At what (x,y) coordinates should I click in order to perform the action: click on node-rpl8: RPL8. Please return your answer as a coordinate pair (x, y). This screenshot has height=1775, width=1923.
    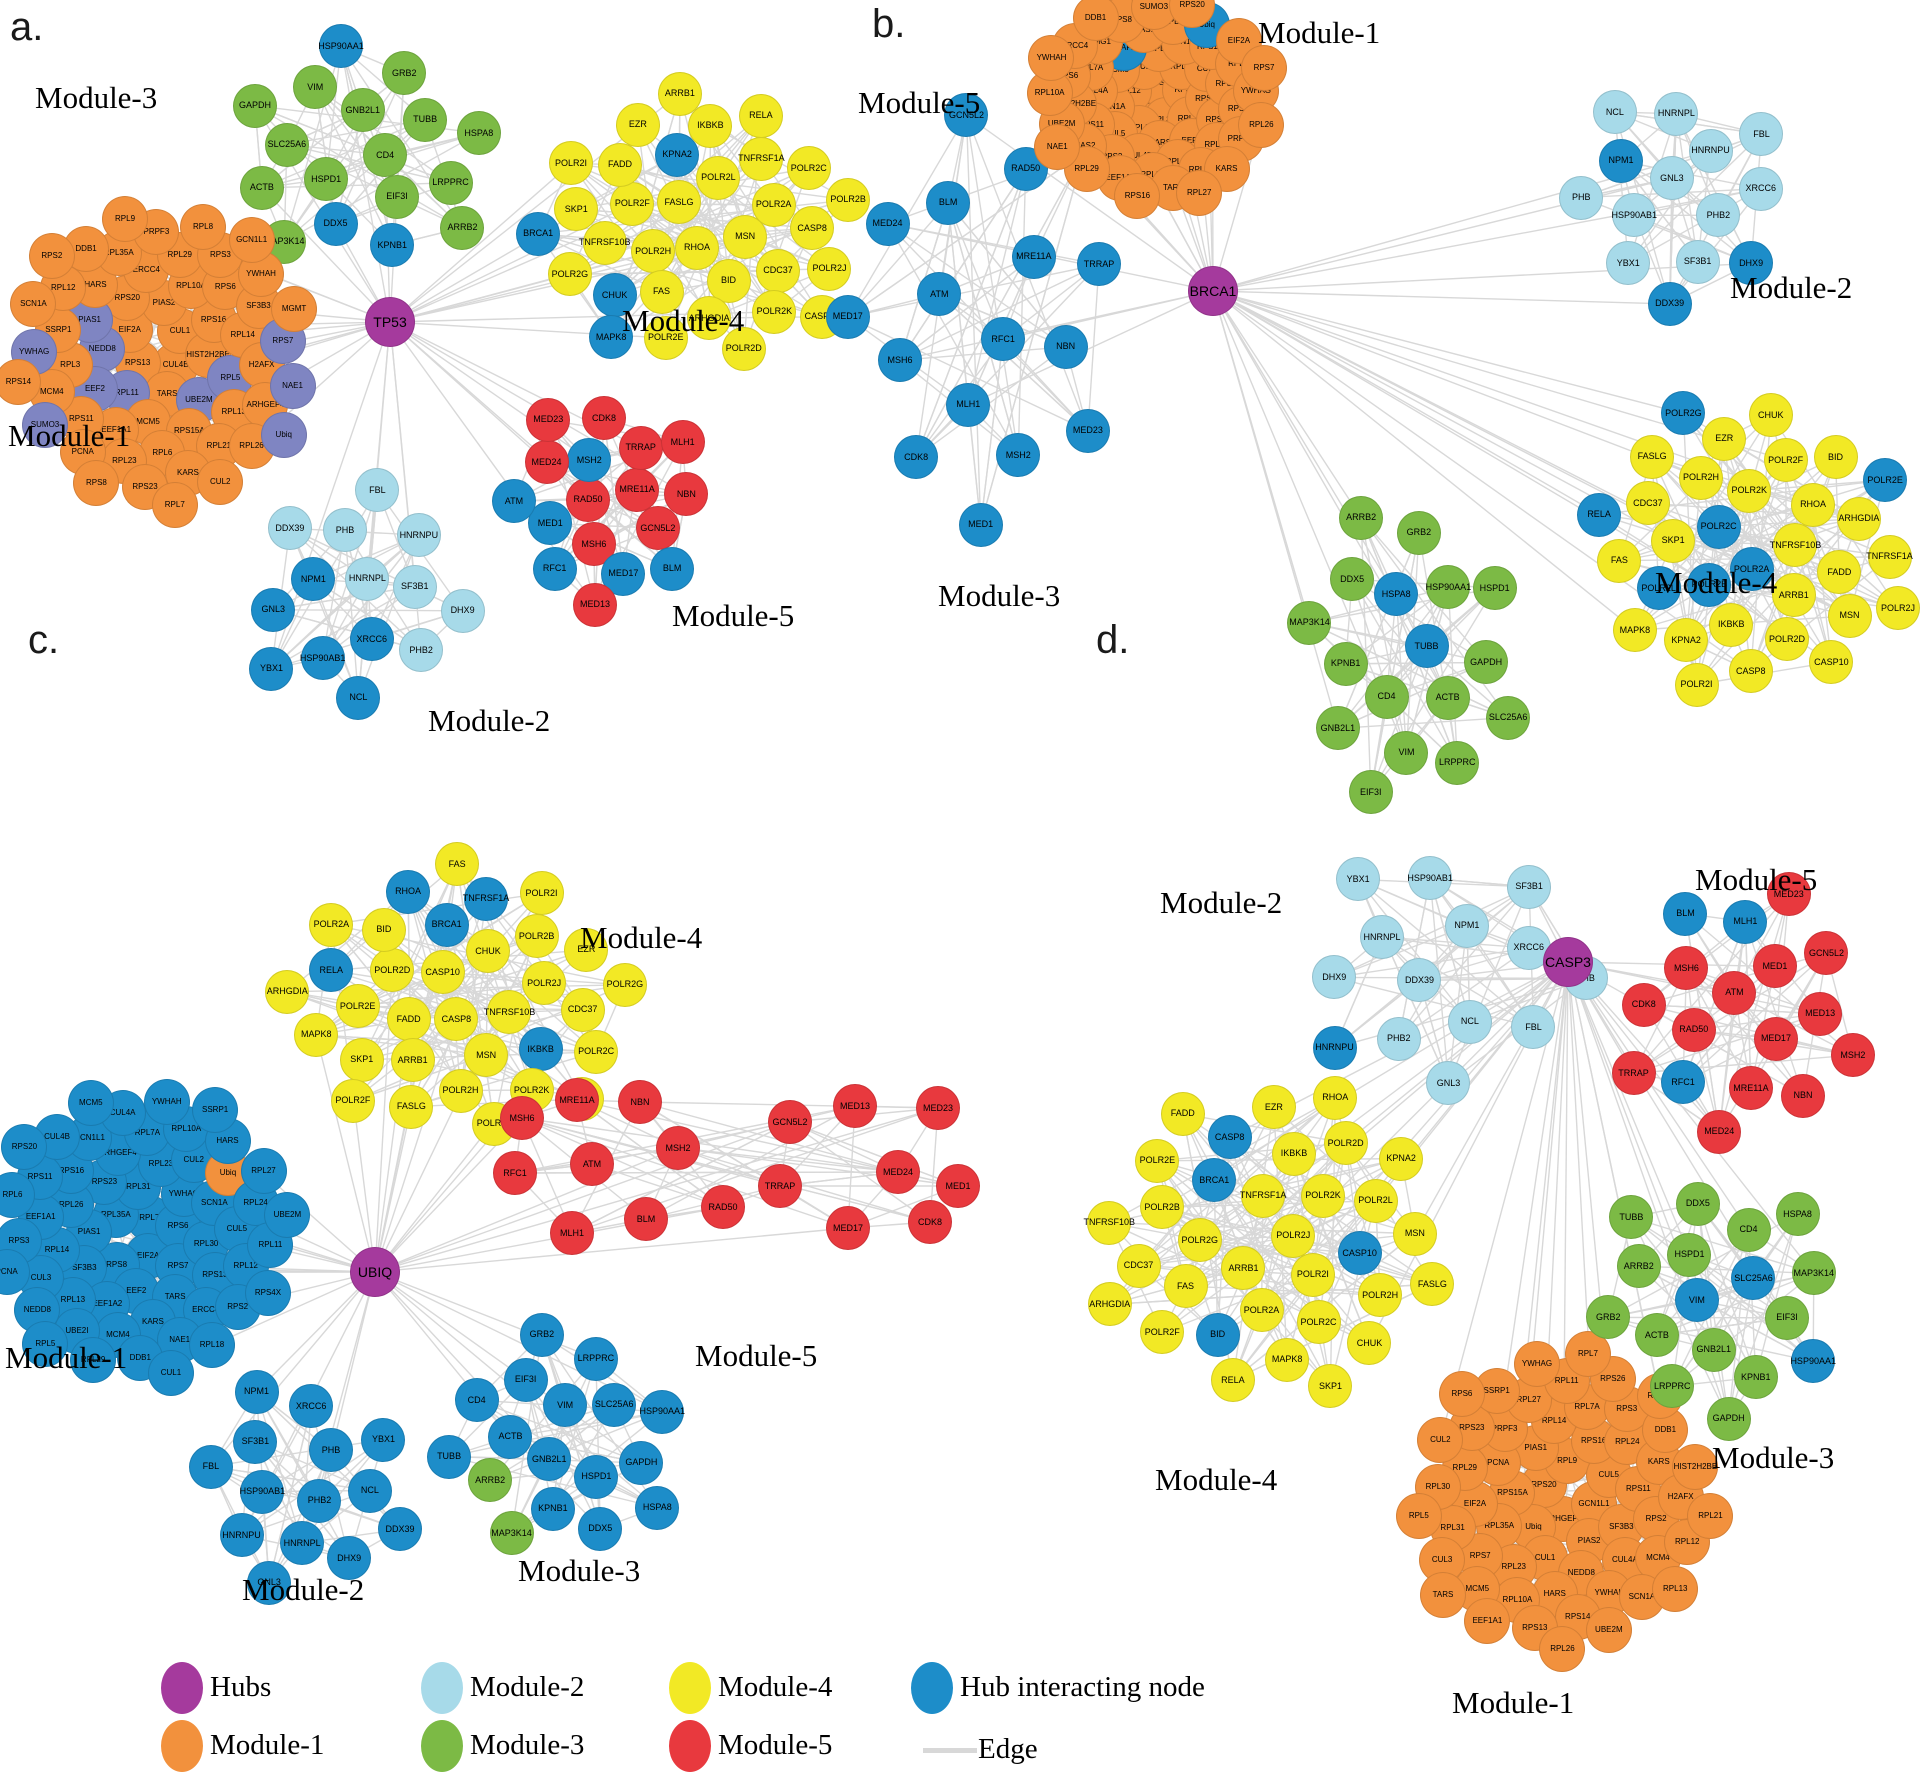
    Looking at the image, I should click on (203, 226).